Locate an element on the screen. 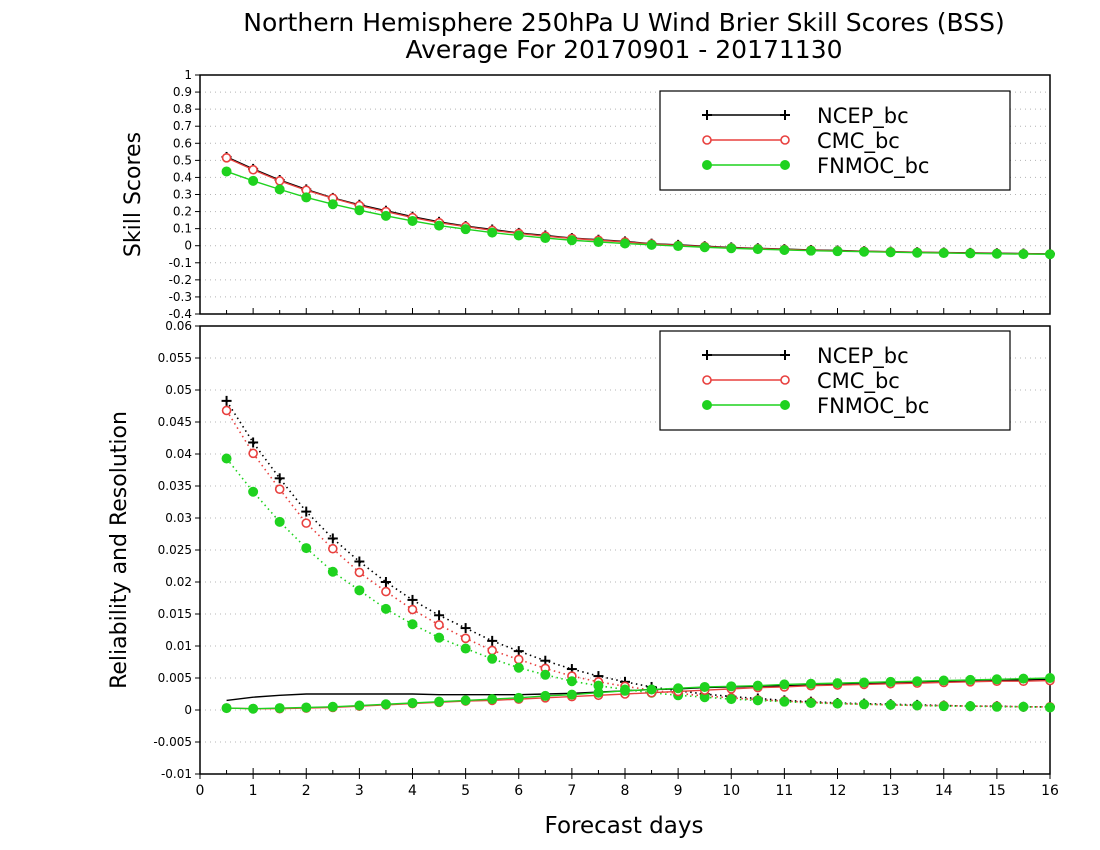  y-tick-label: -0.1 is located at coordinates (180, 263).